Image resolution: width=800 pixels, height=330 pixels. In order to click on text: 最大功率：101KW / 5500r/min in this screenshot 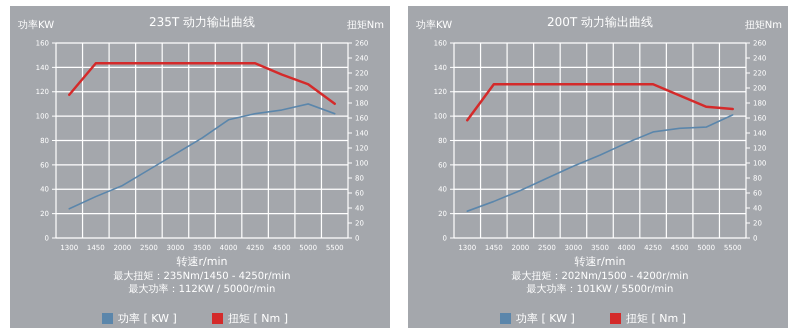, I will do `click(600, 289)`.